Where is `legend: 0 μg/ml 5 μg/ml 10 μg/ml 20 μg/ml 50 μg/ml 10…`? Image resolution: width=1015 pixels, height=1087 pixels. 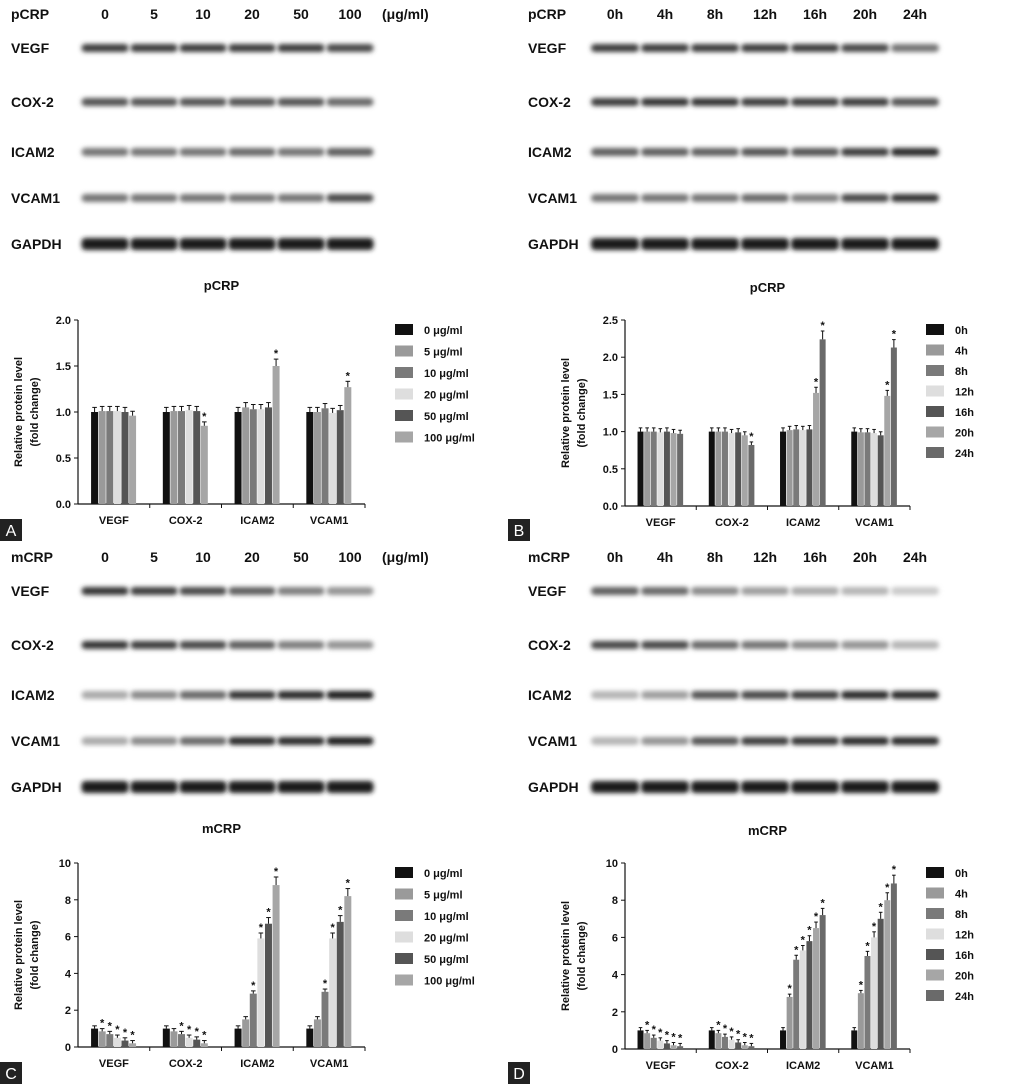 legend: 0 μg/ml 5 μg/ml 10 μg/ml 20 μg/ml 50 μg/ml 10… is located at coordinates (435, 384).